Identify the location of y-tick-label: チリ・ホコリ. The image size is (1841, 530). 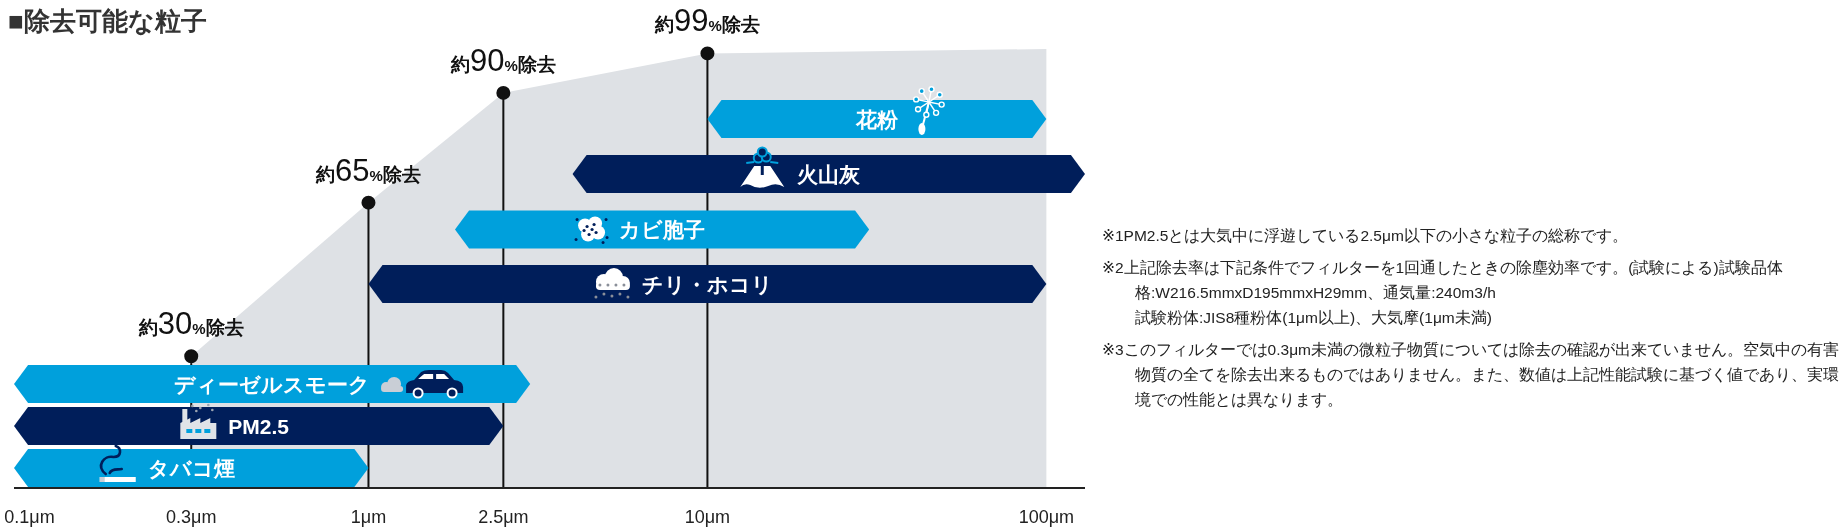
(707, 284).